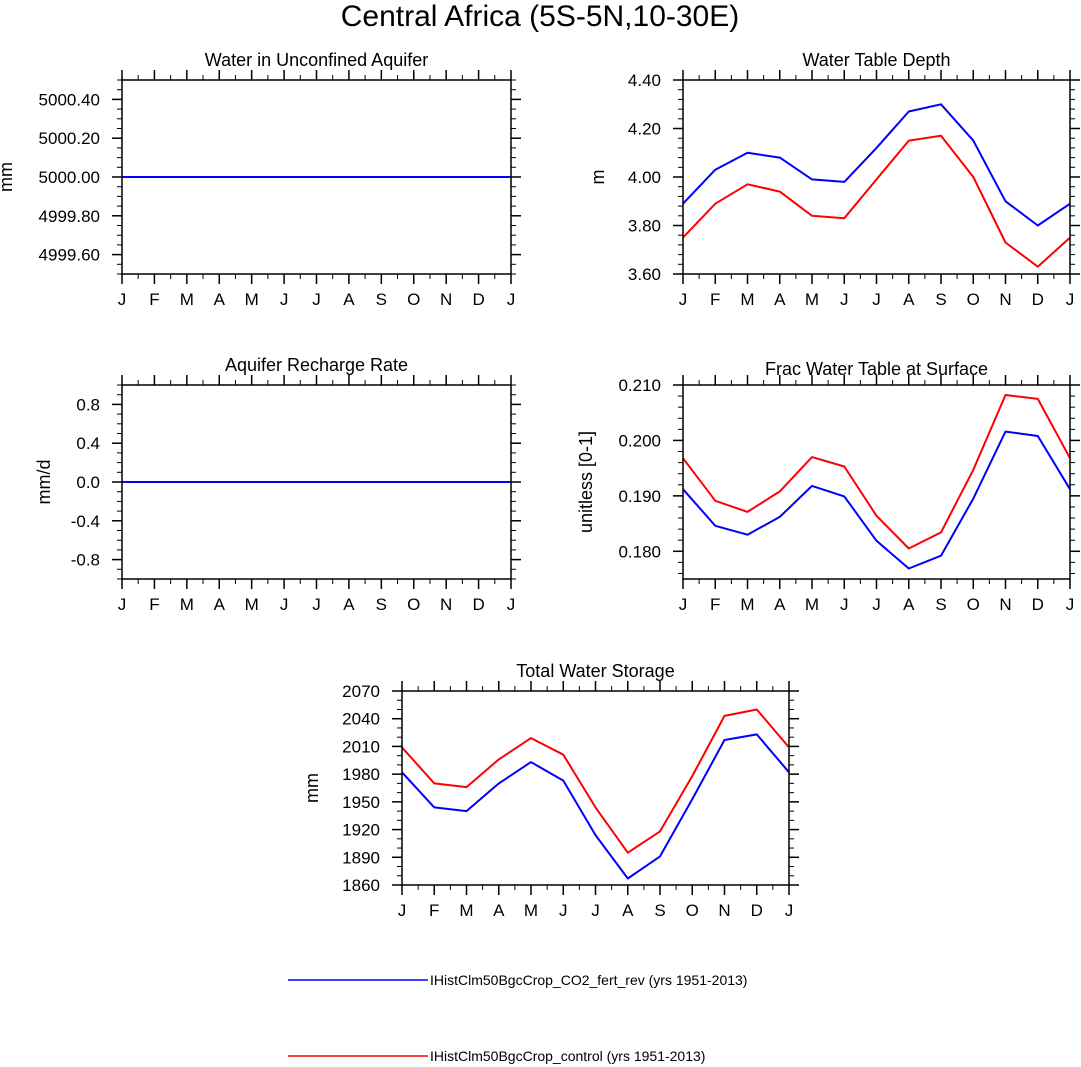 The height and width of the screenshot is (1067, 1081). I want to click on y-tick-label: 0.0, so click(88, 482).